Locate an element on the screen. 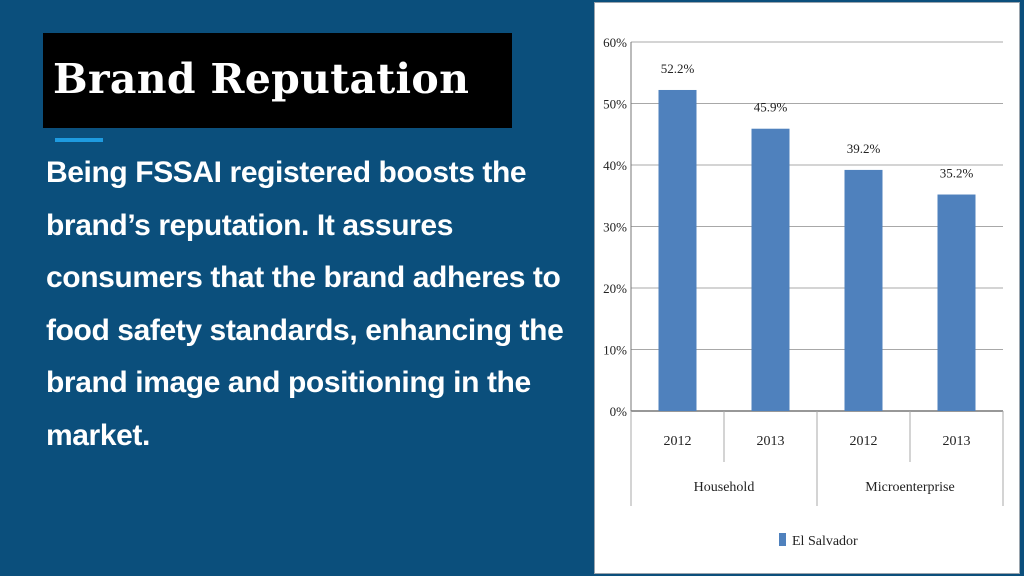  x-group-label: Household is located at coordinates (724, 487).